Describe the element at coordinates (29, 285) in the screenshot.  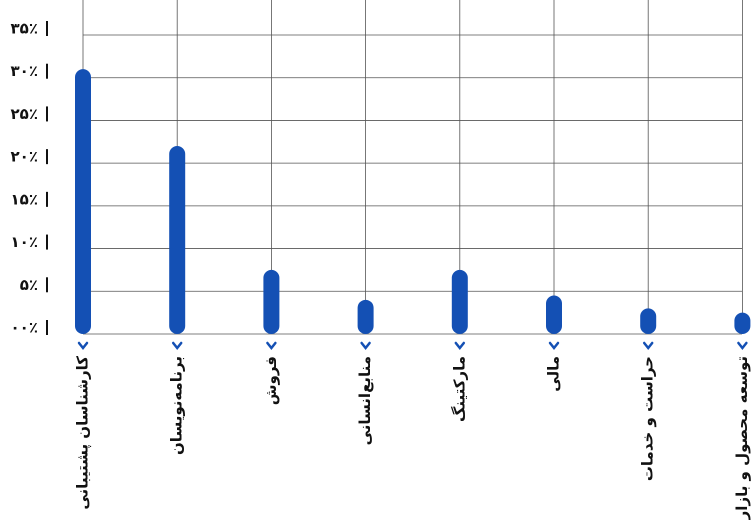
I see `y-tick-label: ۵٪` at that location.